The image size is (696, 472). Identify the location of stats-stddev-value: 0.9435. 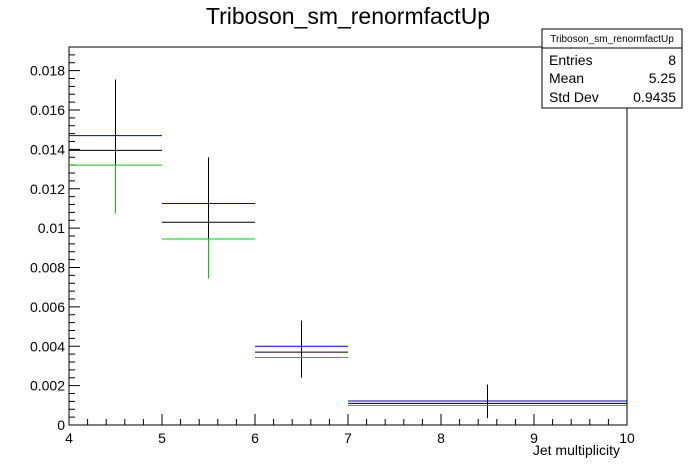
(654, 97).